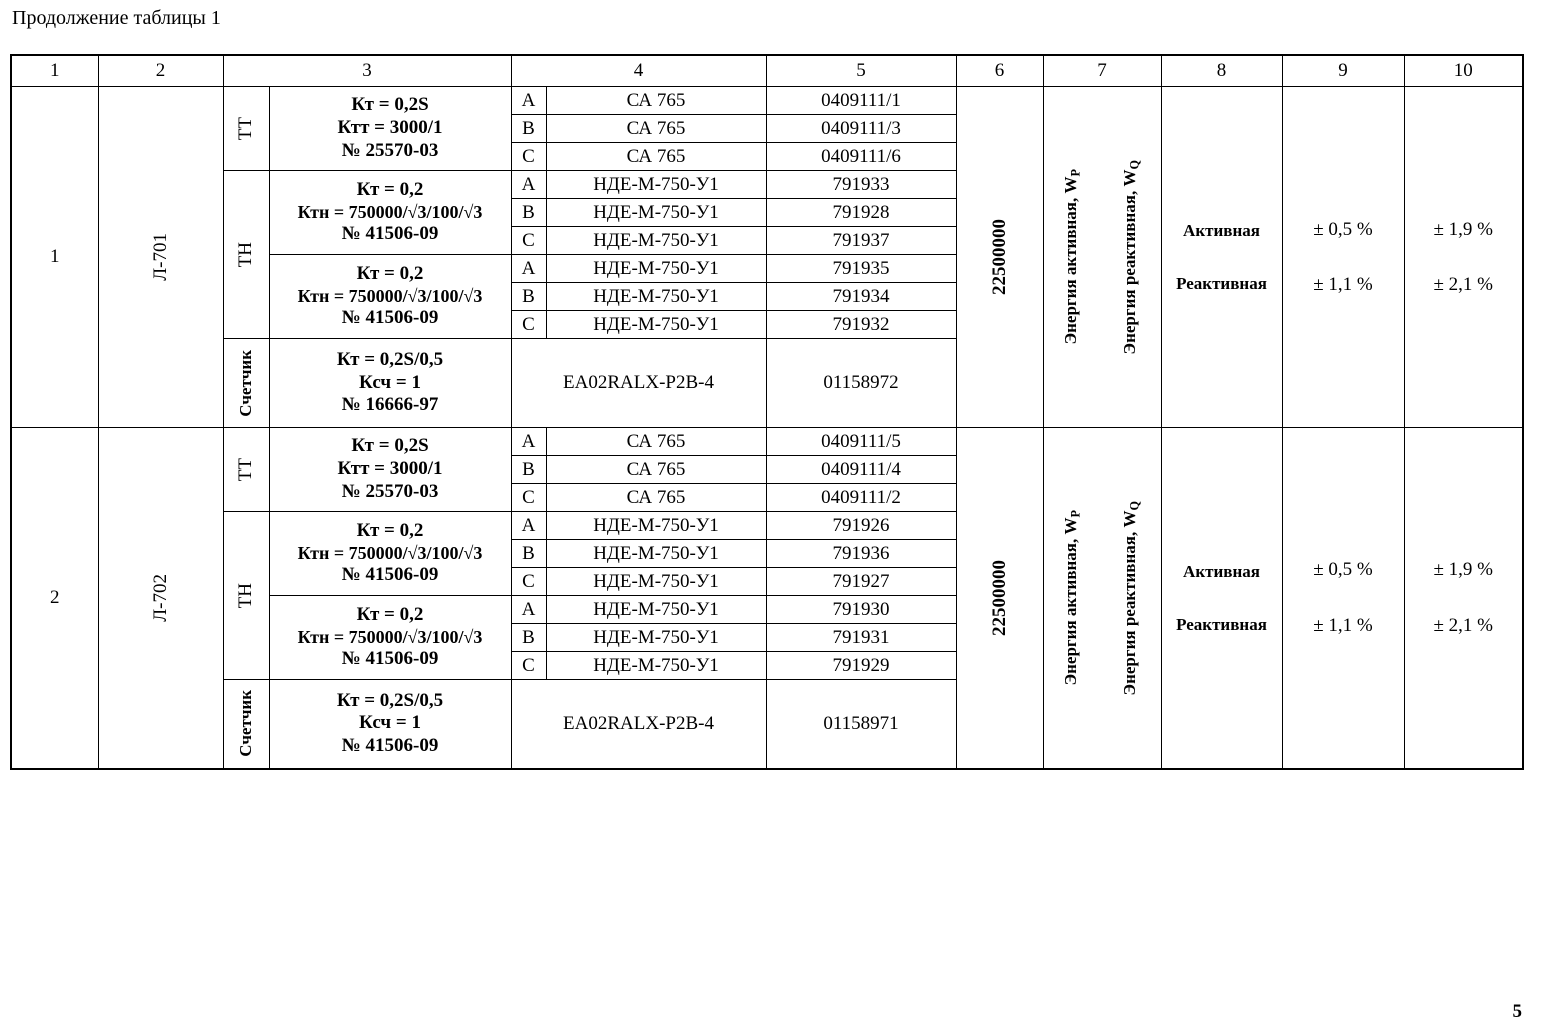 Image resolution: width=1546 pixels, height=1035 pixels. Describe the element at coordinates (160, 70) in the screenshot. I see `column-header-2: 2` at that location.